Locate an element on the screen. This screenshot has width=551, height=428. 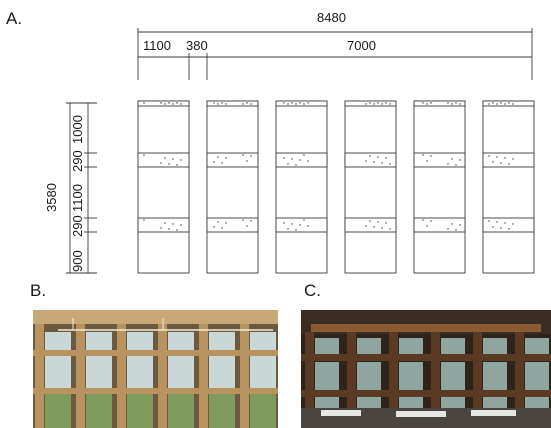
interior-photo-furnished is located at coordinates (426, 369).